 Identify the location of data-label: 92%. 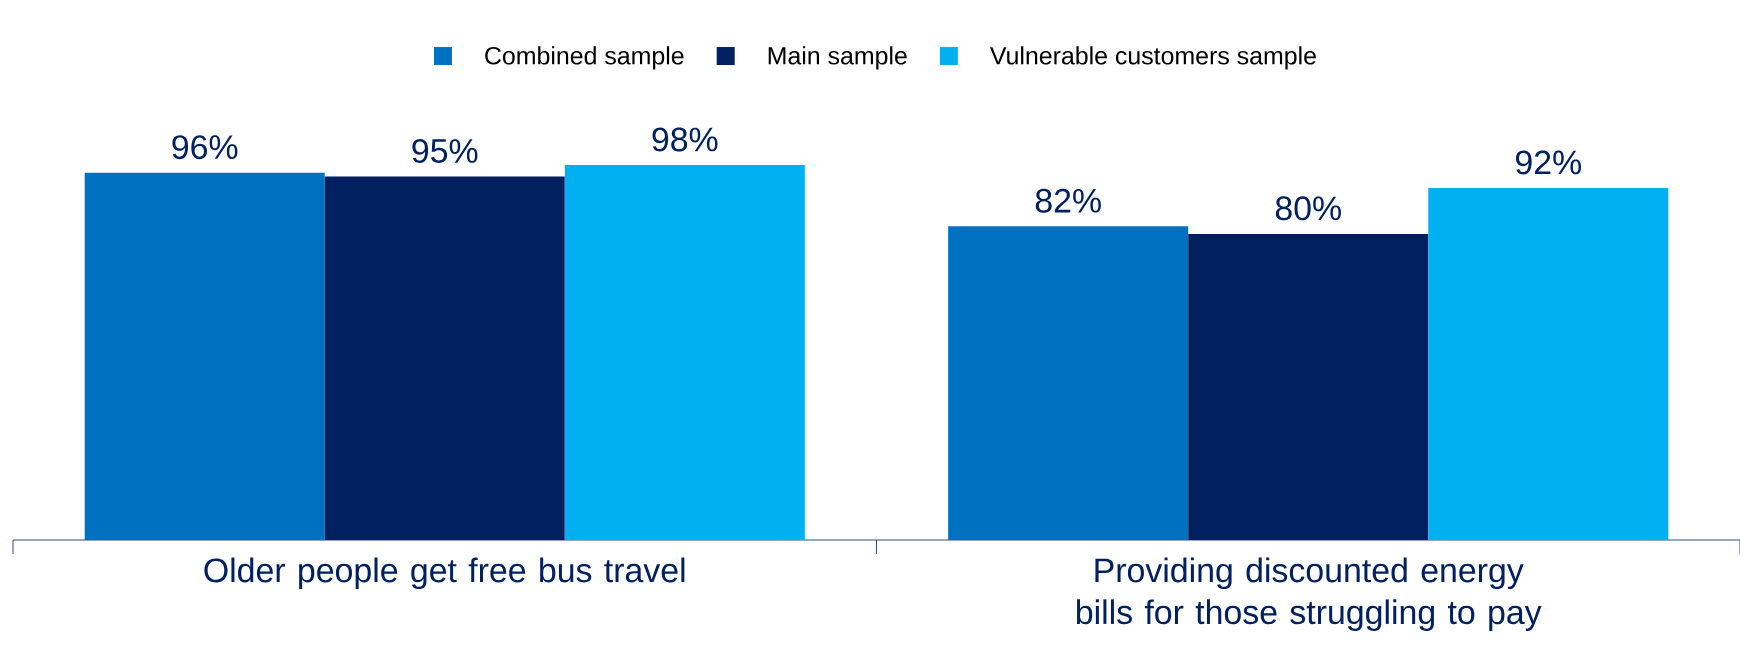
(1548, 162).